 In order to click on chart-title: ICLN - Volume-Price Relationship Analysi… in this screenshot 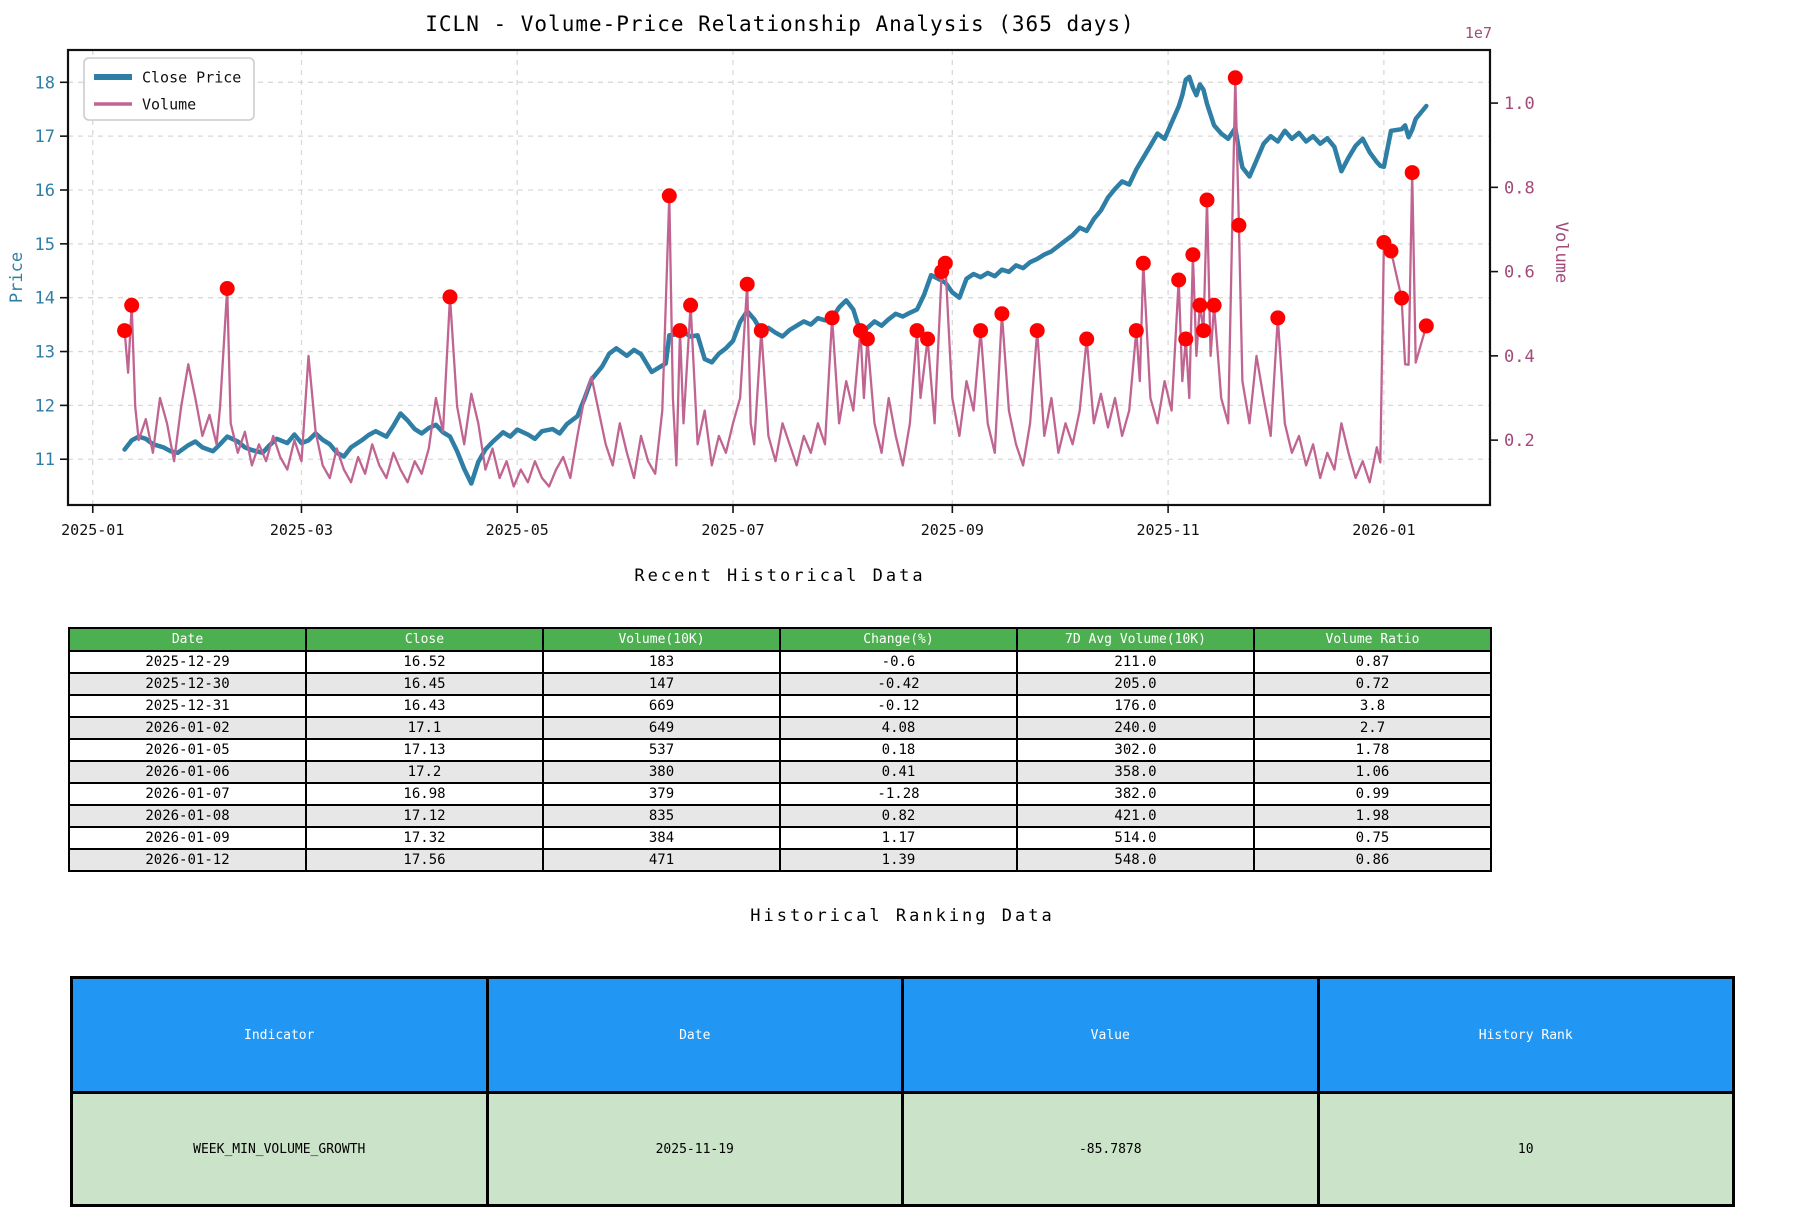, I will do `click(780, 24)`.